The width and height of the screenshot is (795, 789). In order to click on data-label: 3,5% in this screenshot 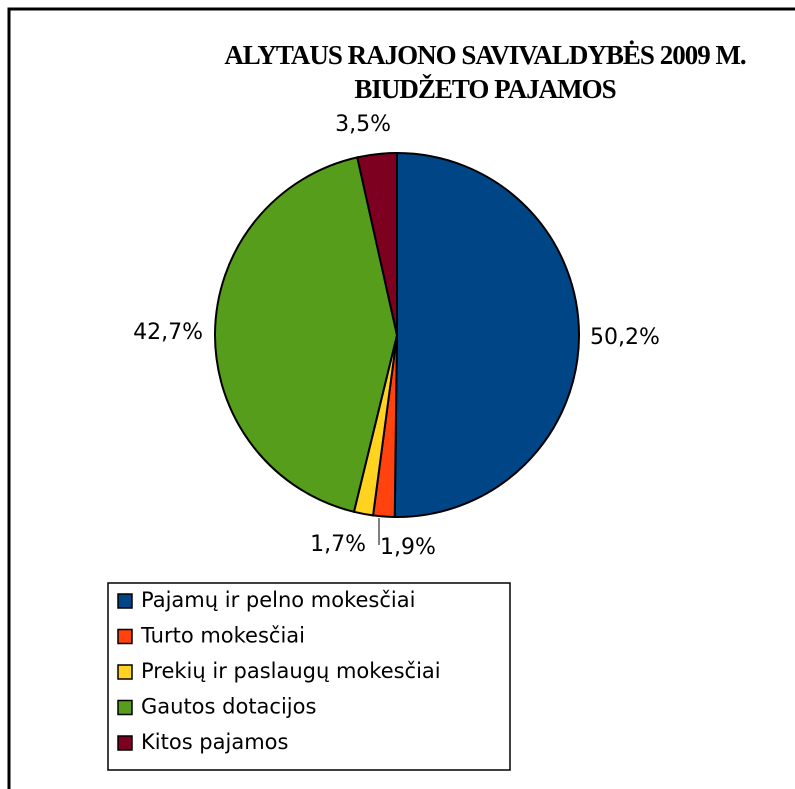, I will do `click(363, 124)`.